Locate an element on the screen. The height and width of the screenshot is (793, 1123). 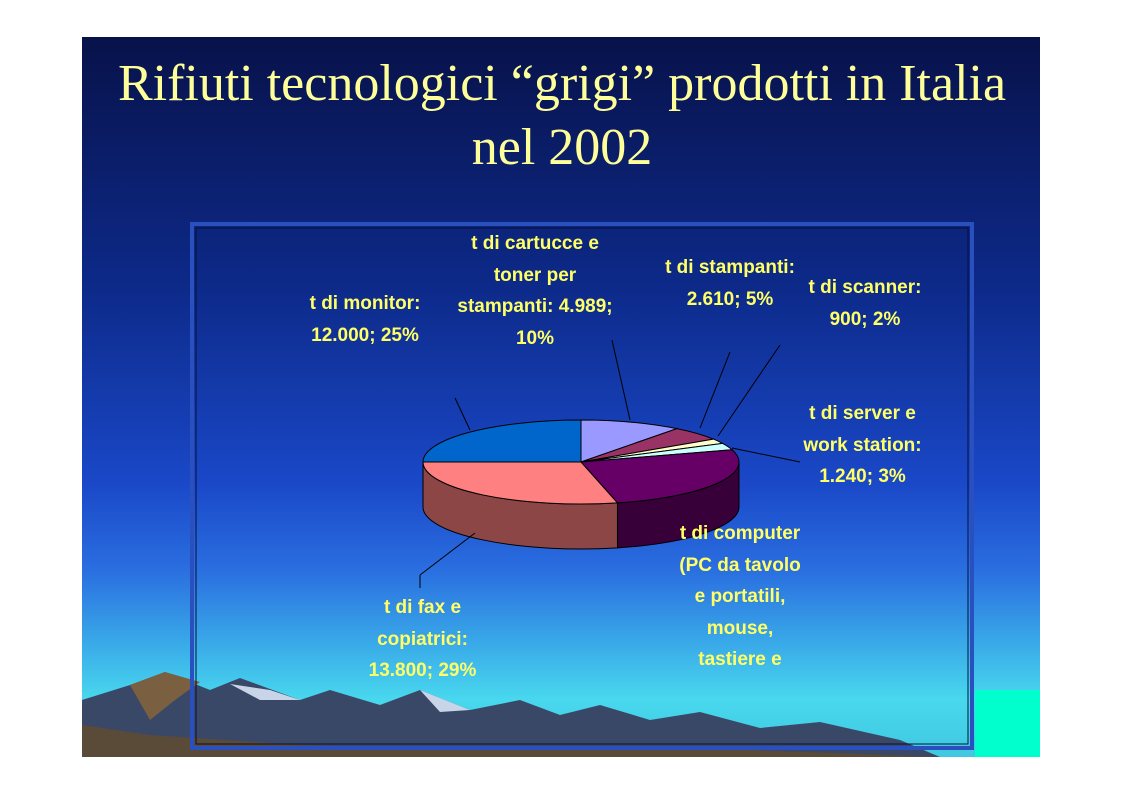
data-label: t di fax e copiatrici: 13.800; 29% is located at coordinates (422, 639).